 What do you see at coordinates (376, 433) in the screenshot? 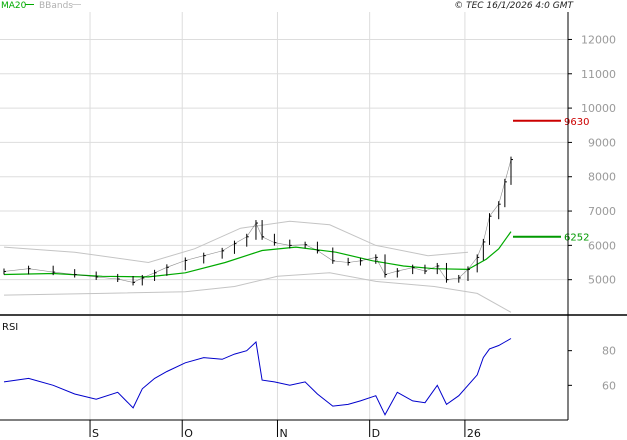
I see `x-tick-label: D` at bounding box center [376, 433].